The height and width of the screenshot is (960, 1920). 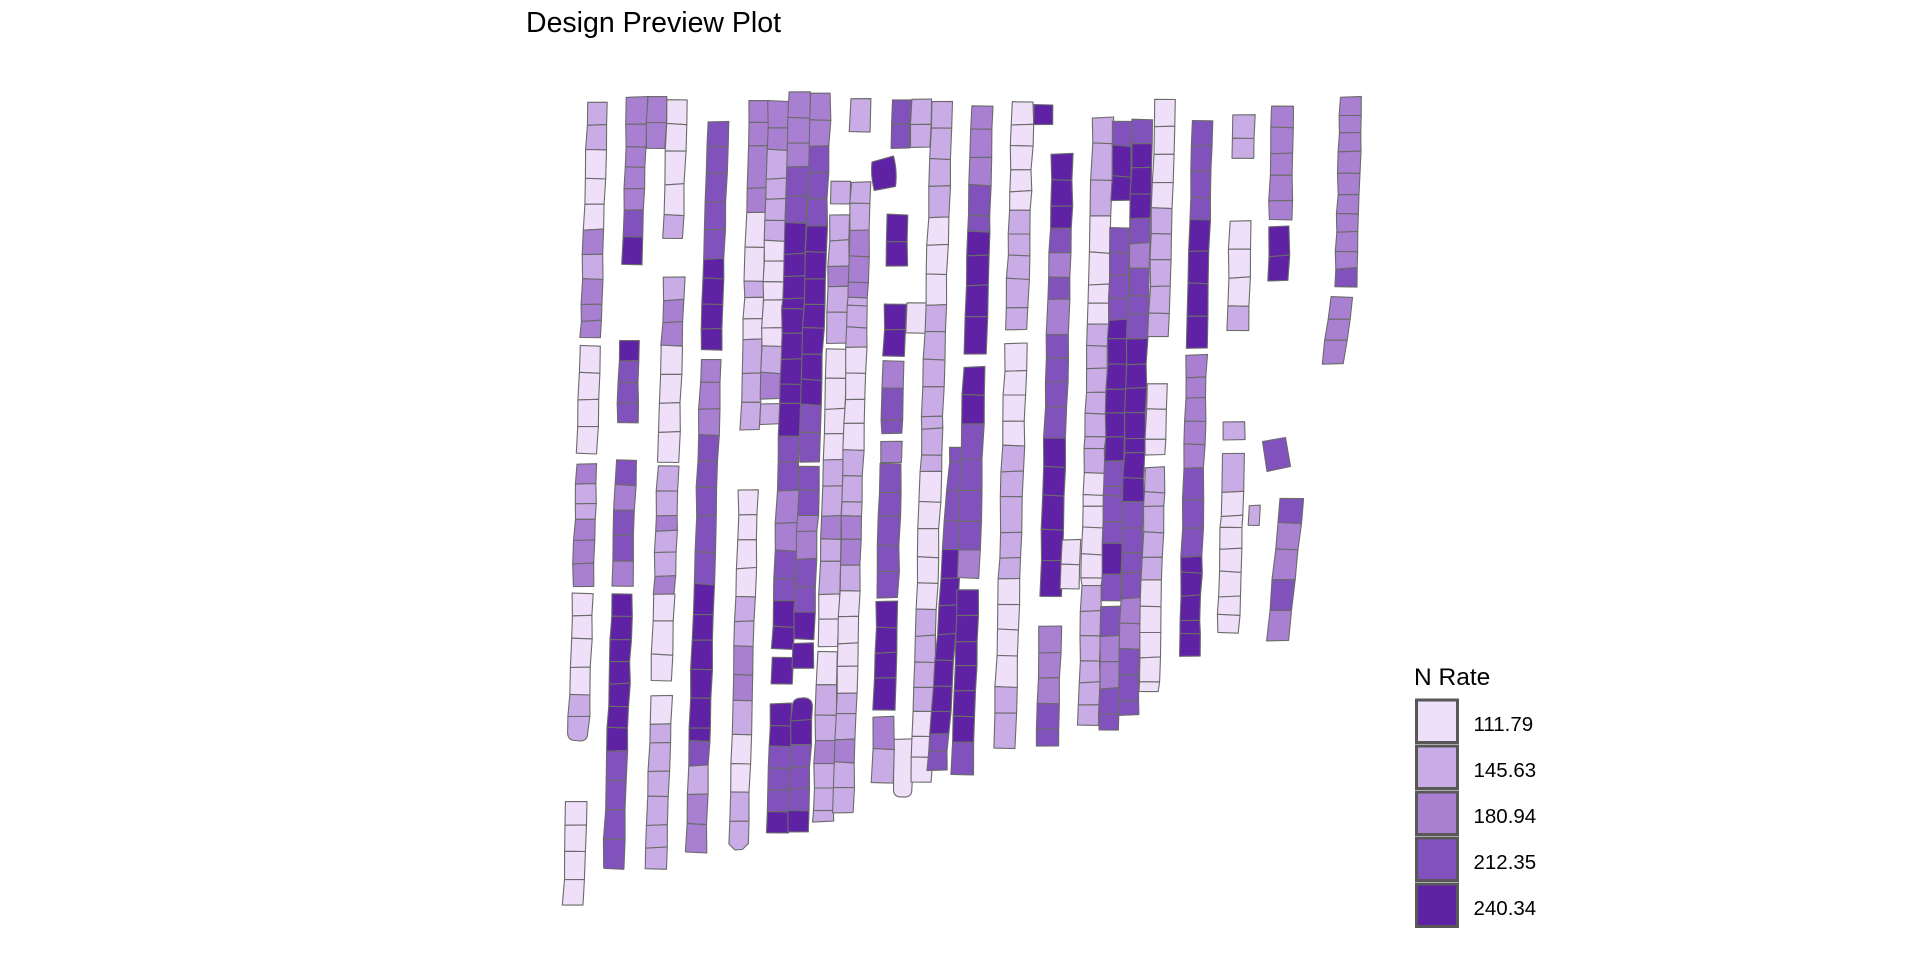 What do you see at coordinates (1505, 770) in the screenshot?
I see `svg-text: 145.63` at bounding box center [1505, 770].